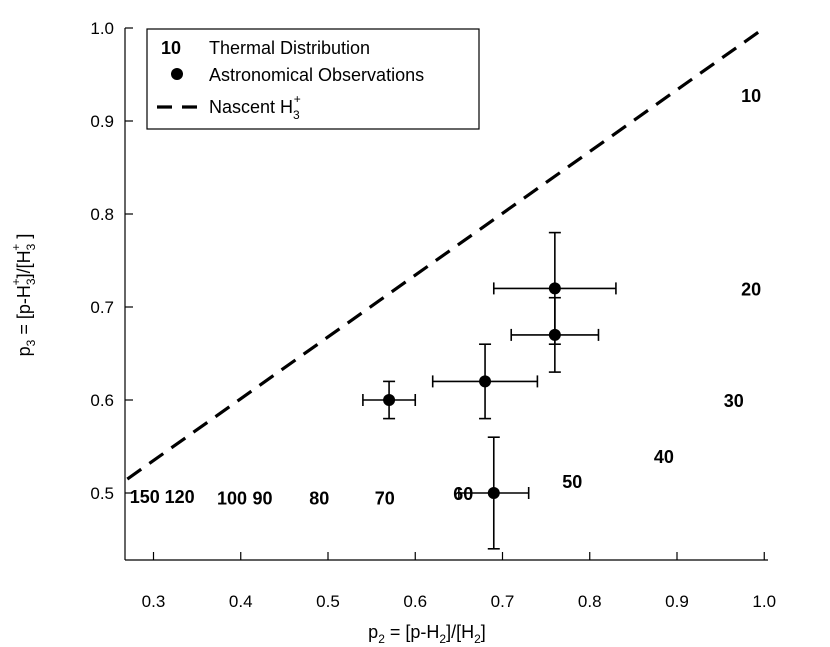  I want to click on x-tick-label: 1.0, so click(764, 601).